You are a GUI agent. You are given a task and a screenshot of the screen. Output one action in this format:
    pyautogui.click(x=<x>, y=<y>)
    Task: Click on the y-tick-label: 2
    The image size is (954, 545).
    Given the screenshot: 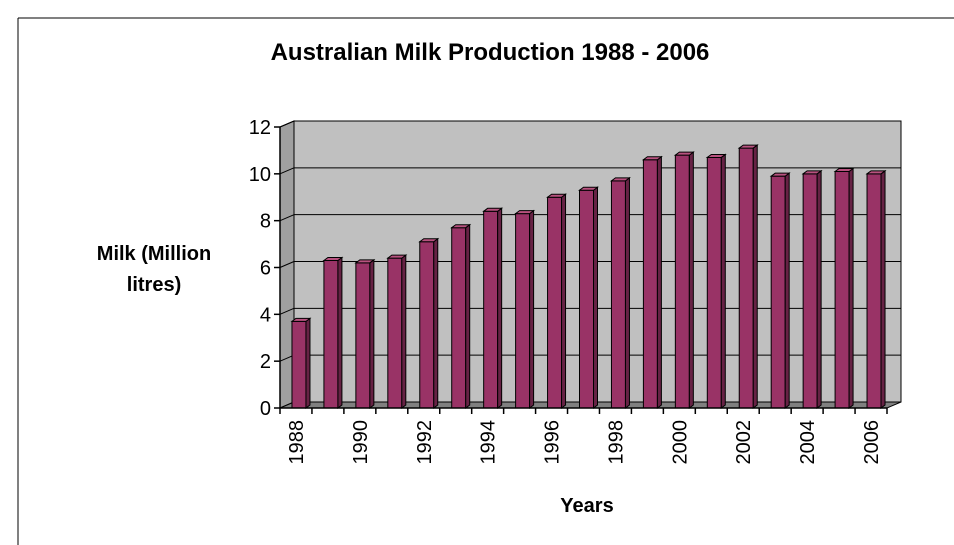 What is the action you would take?
    pyautogui.click(x=265, y=362)
    